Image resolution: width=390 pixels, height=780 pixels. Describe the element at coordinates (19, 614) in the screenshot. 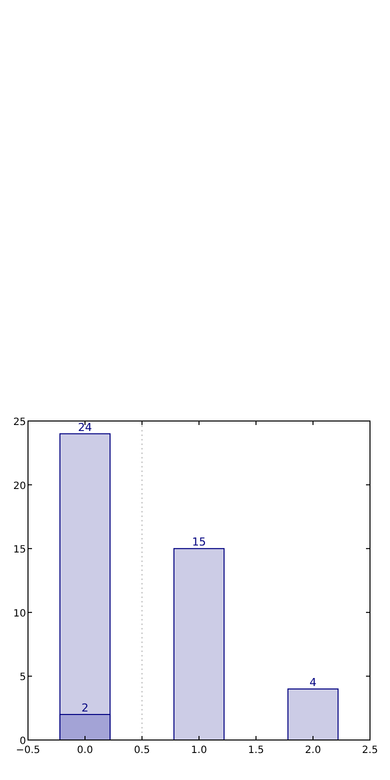

I see `y-tick-label: 10` at that location.